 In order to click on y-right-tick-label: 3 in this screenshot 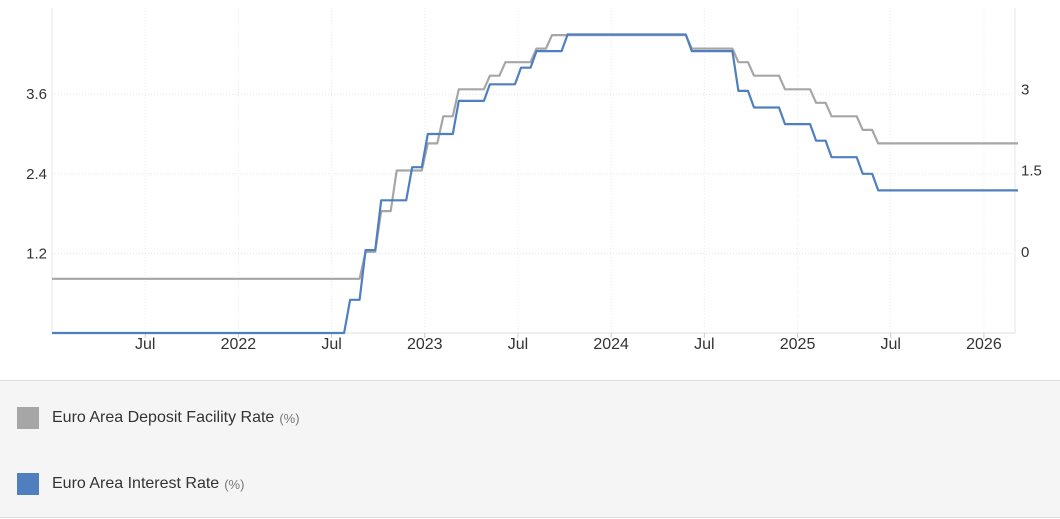, I will do `click(1025, 89)`.